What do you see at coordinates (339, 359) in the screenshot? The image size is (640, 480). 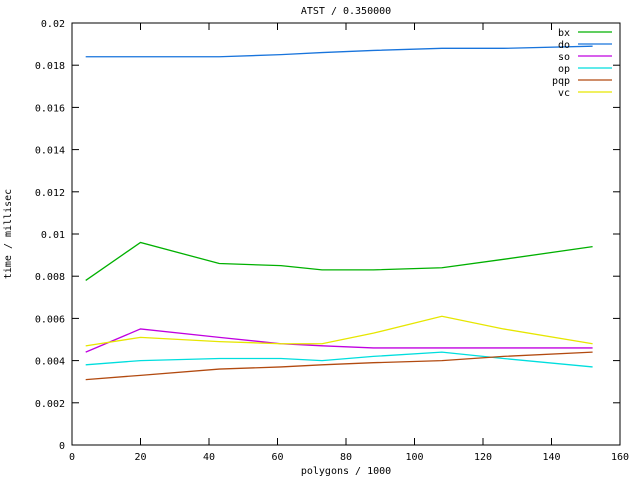 I see `series-line-op` at bounding box center [339, 359].